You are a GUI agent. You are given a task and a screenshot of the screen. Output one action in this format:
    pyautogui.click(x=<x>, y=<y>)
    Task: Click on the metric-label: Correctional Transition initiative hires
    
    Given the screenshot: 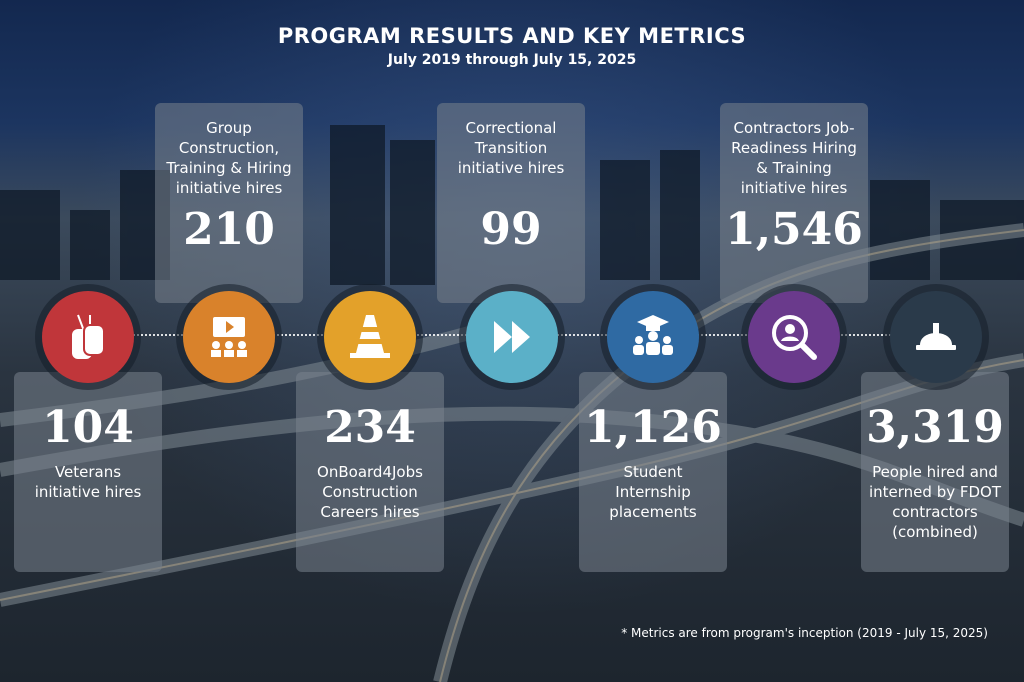 What is the action you would take?
    pyautogui.click(x=511, y=148)
    